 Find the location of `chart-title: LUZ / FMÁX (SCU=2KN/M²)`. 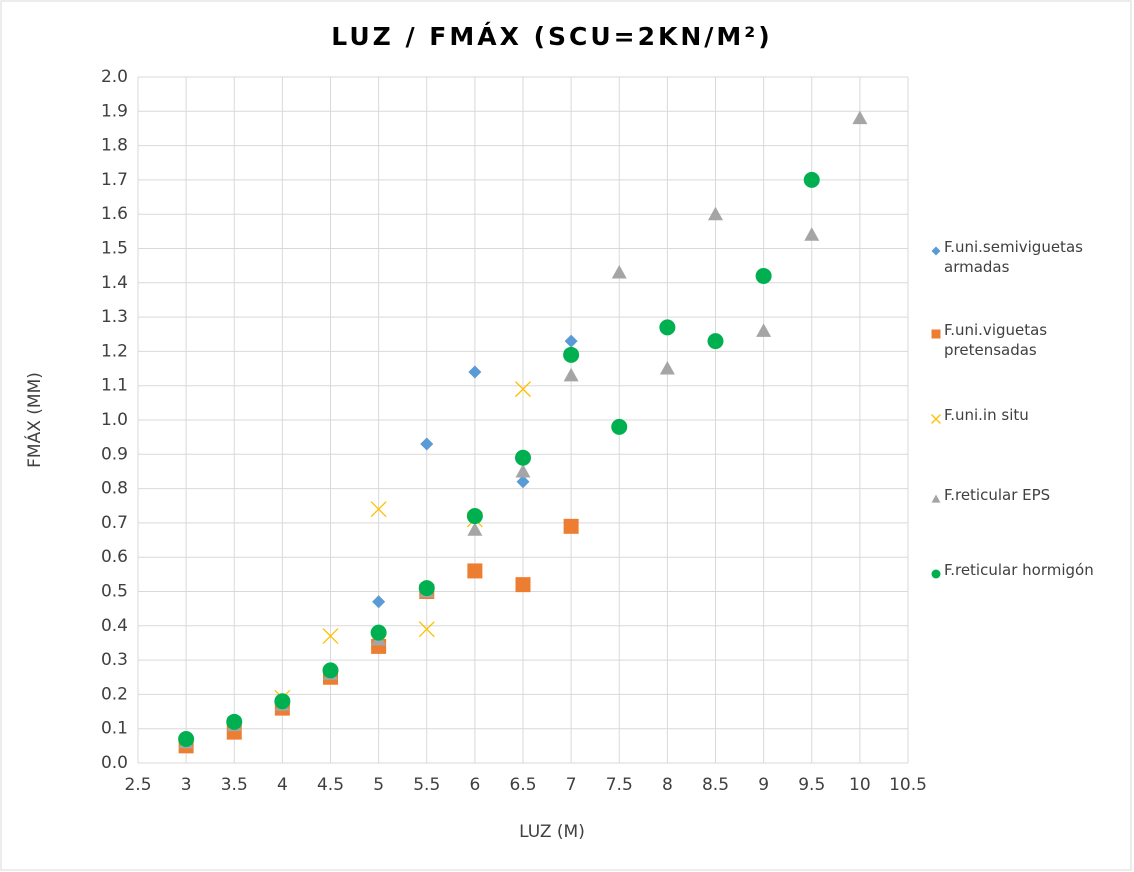

chart-title: LUZ / FMÁX (SCU=2KN/M²) is located at coordinates (551, 36).